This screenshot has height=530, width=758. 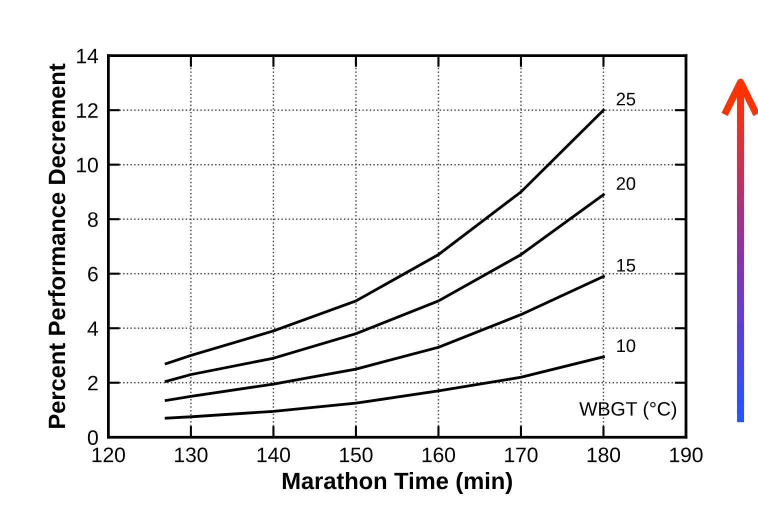 I want to click on x-tick-label: 160, so click(x=439, y=455).